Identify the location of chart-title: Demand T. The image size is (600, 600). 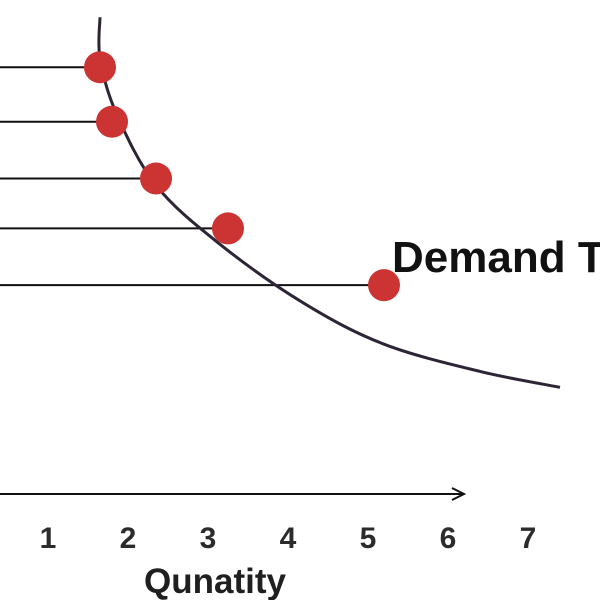
(496, 257).